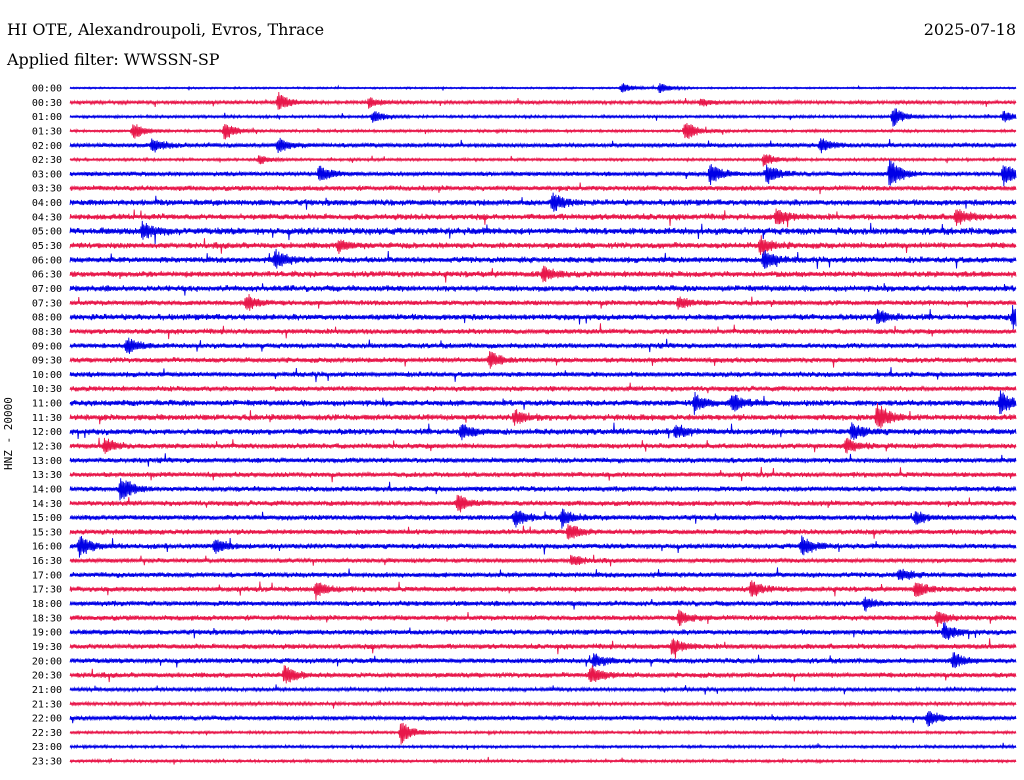 Image resolution: width=1024 pixels, height=780 pixels. I want to click on row-time-label: 21:30, so click(47, 704).